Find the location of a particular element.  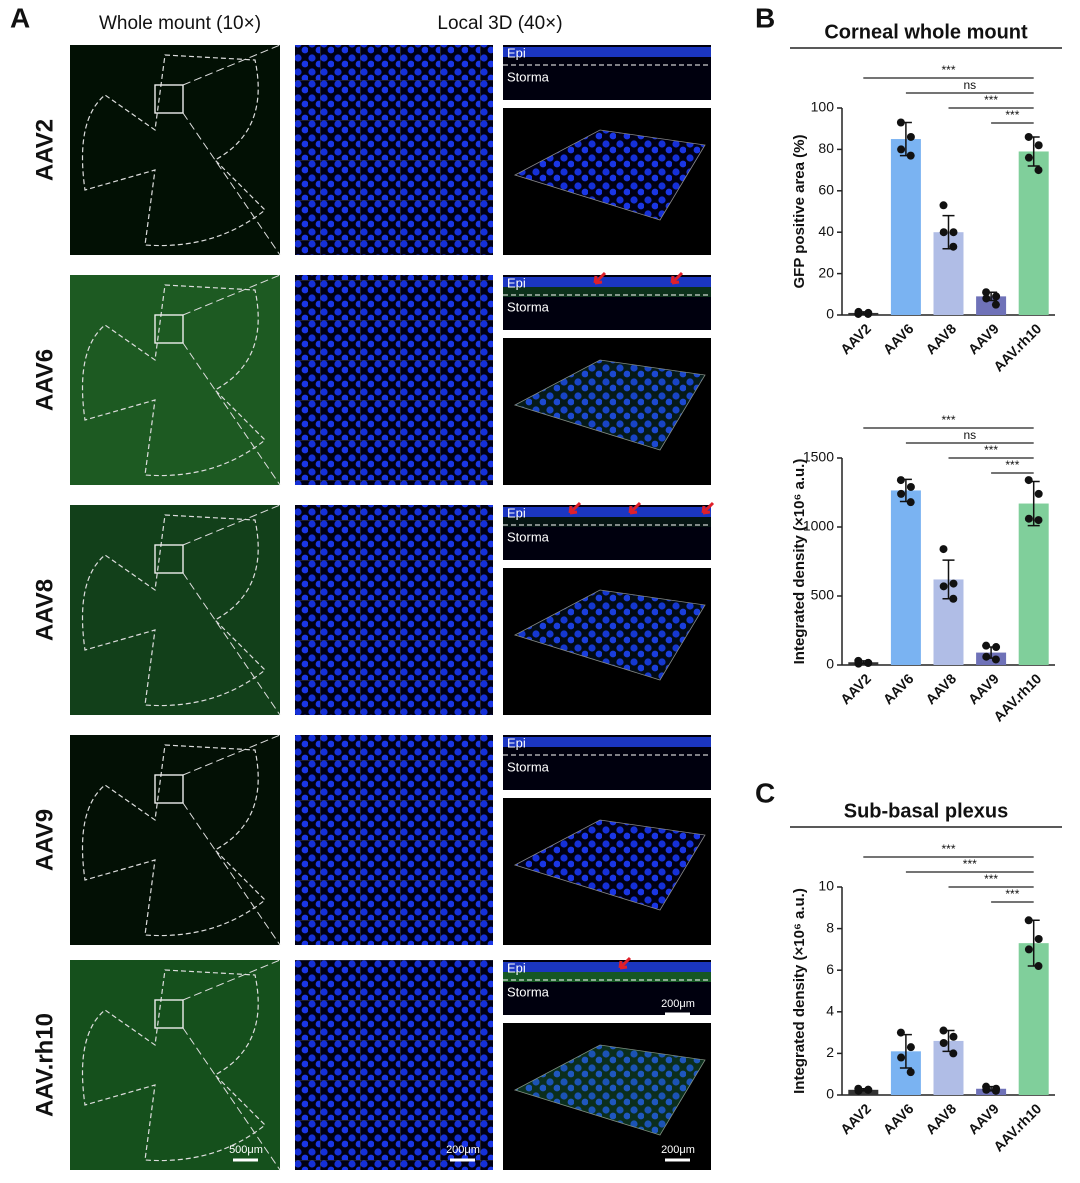

panel-label: C is located at coordinates (765, 792).